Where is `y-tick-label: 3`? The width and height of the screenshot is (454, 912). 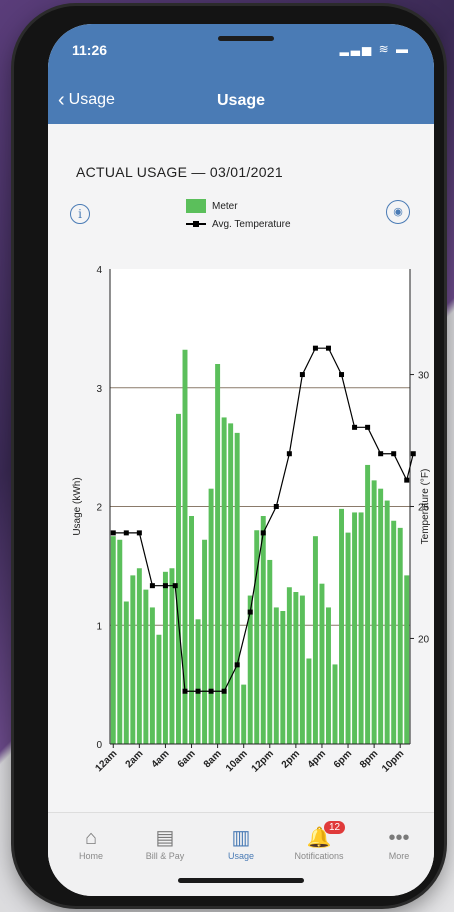
y-tick-label: 3 is located at coordinates (99, 389).